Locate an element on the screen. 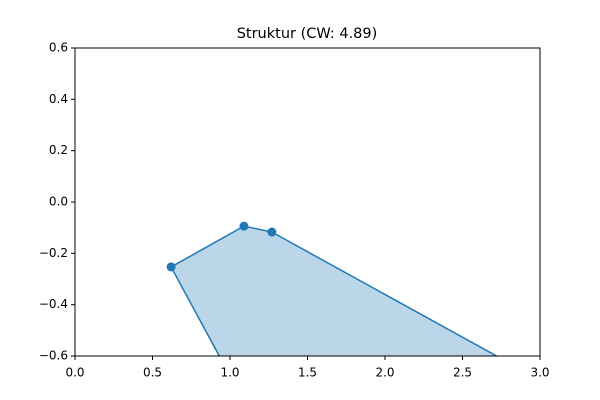 Image resolution: width=600 pixels, height=400 pixels. y-tick-label: 0.6 is located at coordinates (58, 48).